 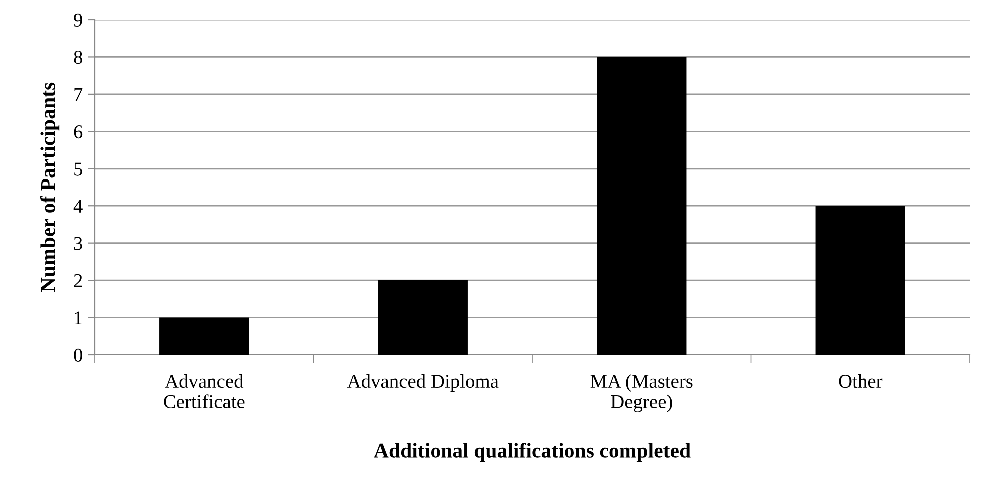 I want to click on y-axis-title: Number of Participants, so click(x=50, y=187).